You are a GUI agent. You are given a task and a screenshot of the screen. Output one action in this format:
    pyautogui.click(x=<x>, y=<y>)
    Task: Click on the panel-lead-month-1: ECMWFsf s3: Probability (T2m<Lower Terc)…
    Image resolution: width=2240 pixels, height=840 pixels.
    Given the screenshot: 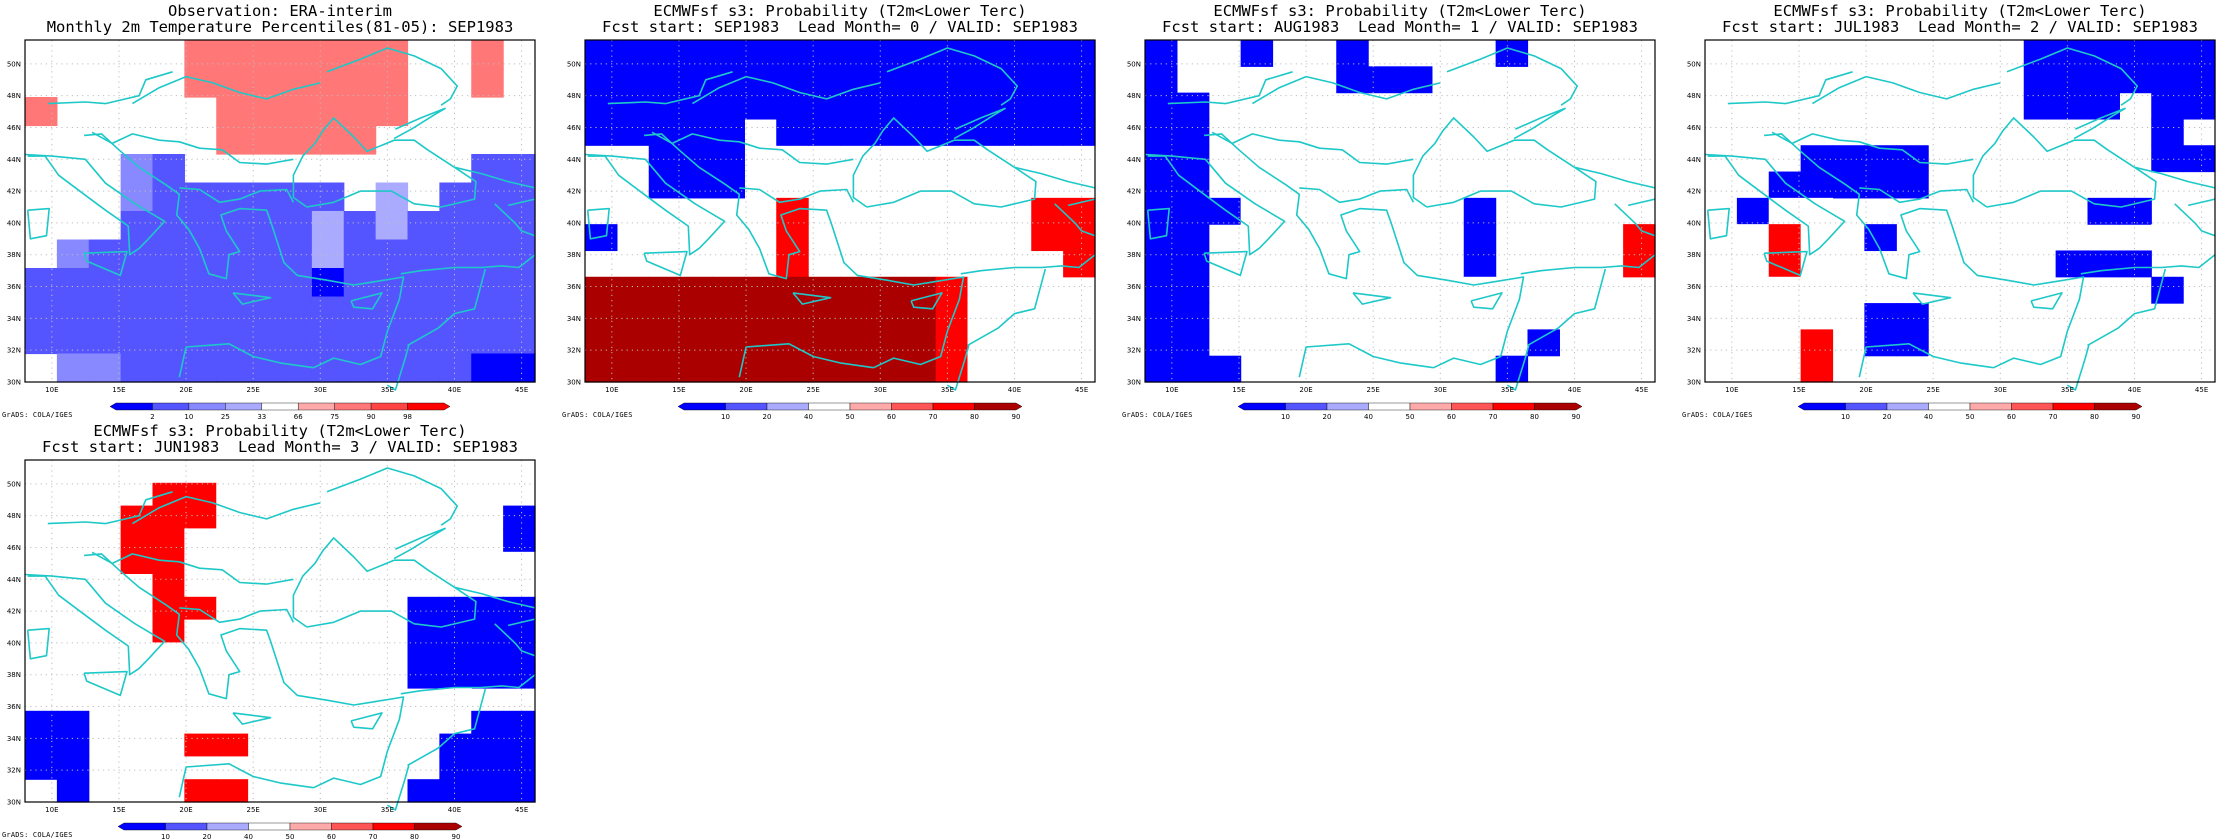 What is the action you would take?
    pyautogui.click(x=1400, y=210)
    